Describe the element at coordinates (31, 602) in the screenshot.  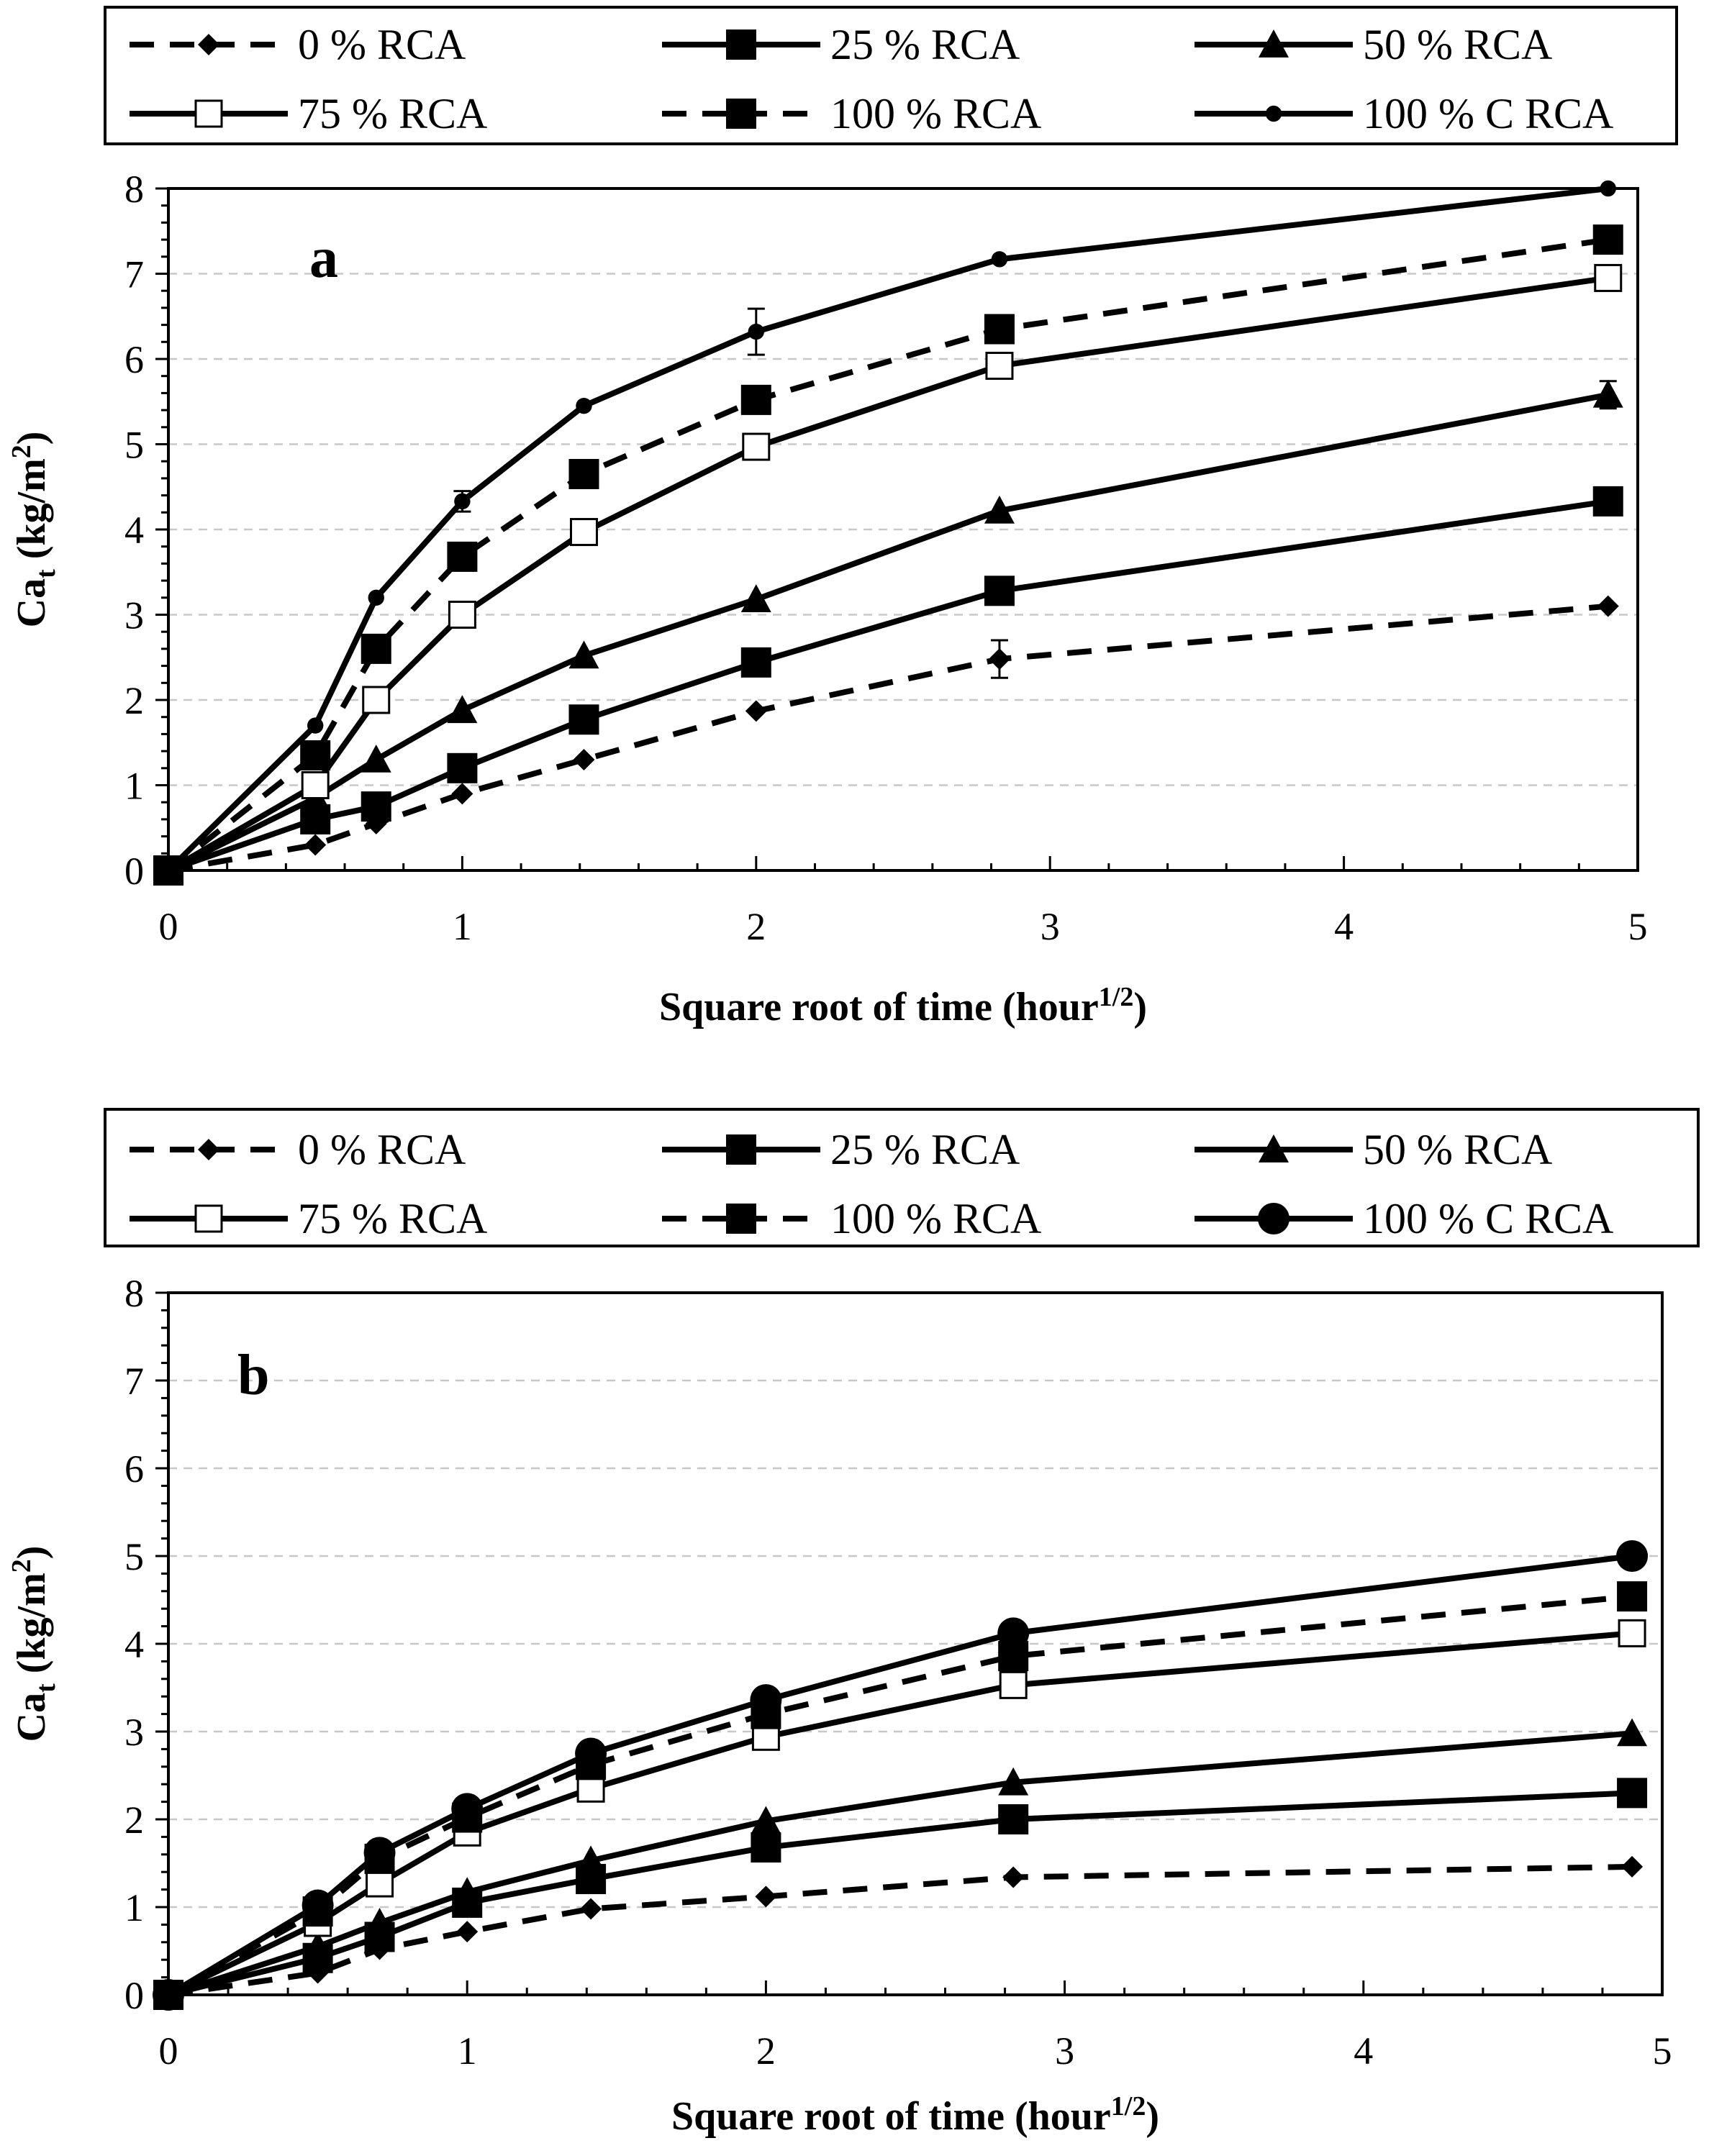
I see `y-axis-title-text: Ca` at that location.